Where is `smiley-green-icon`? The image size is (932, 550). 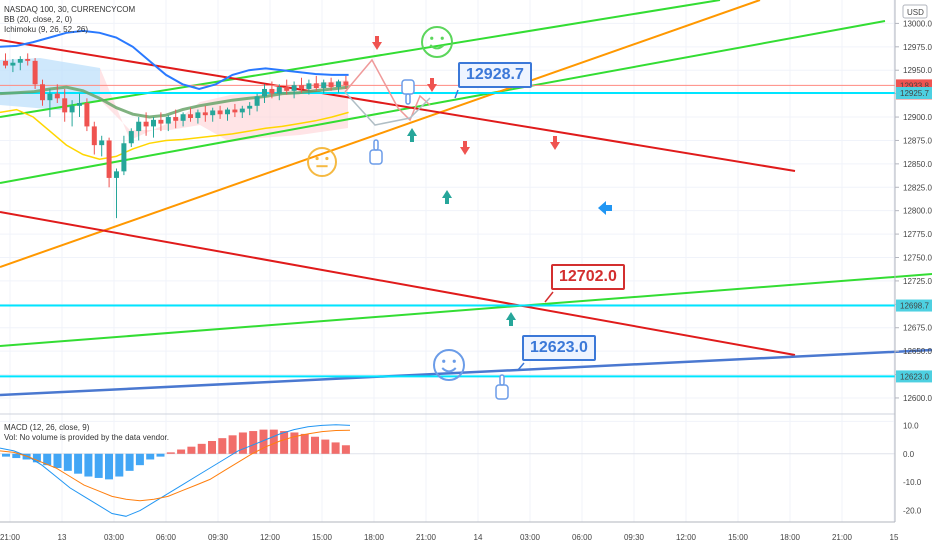 smiley-green-icon is located at coordinates (437, 42).